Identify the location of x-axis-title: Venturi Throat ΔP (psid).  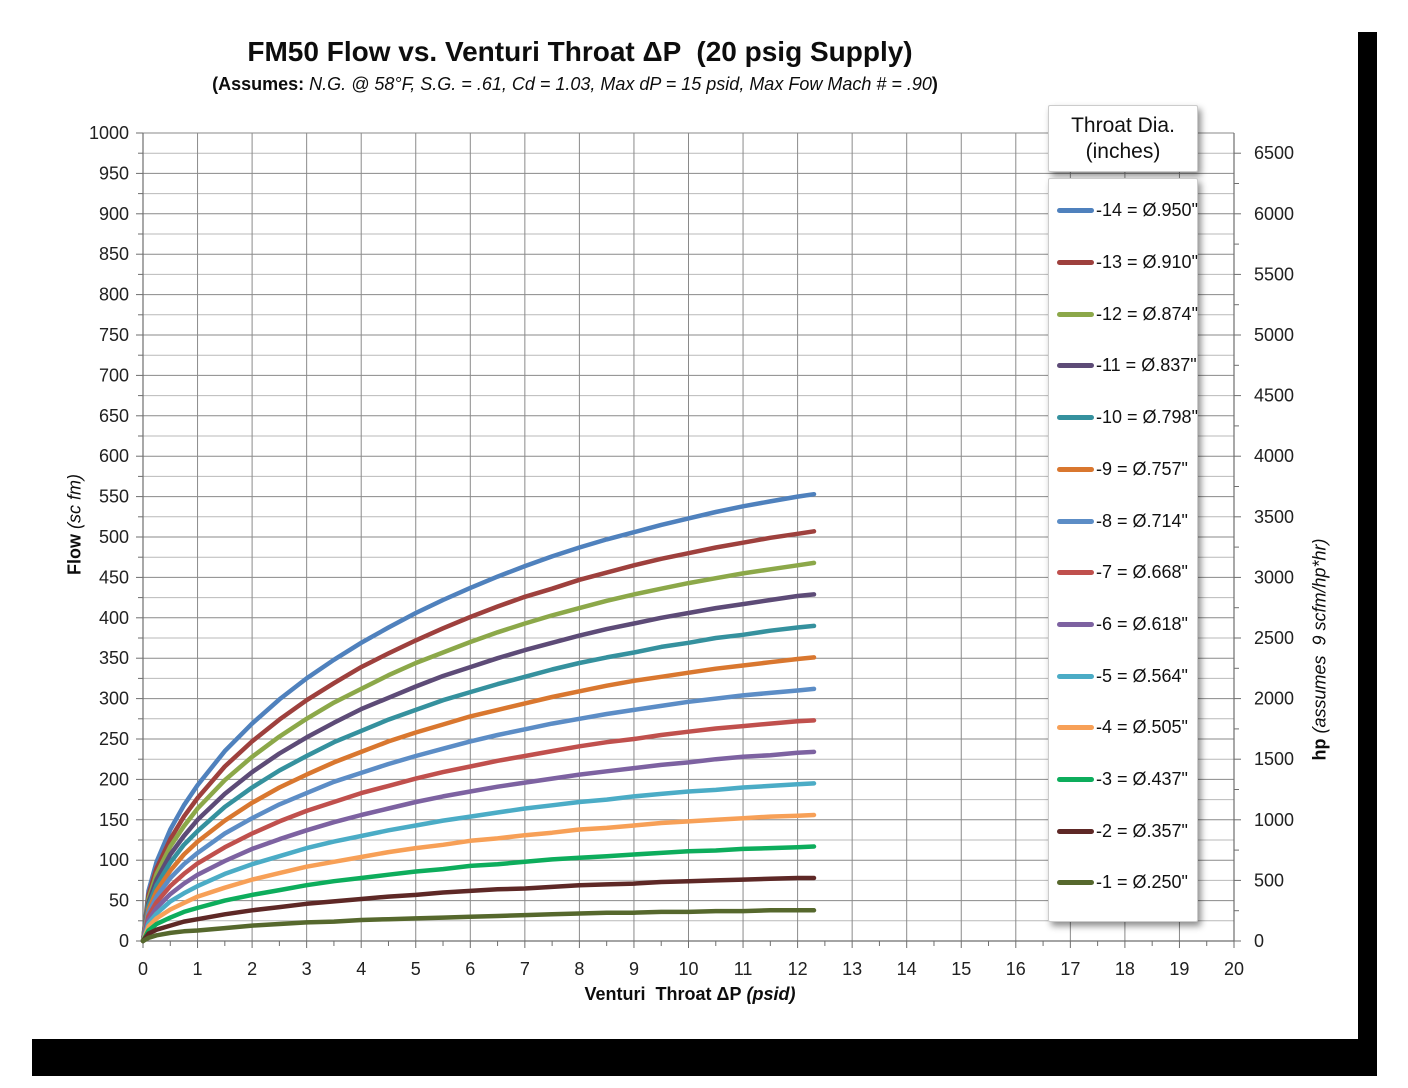
(690, 994).